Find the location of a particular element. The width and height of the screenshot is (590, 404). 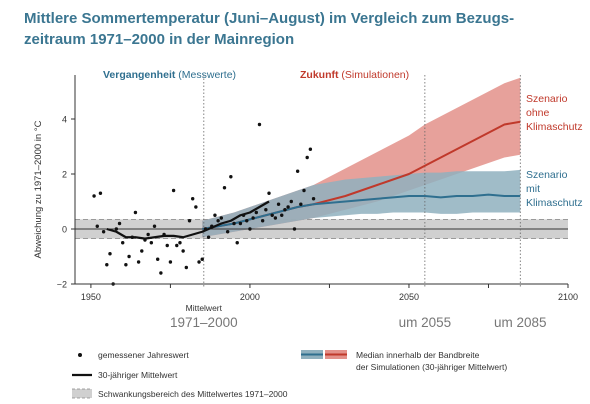

past-section-label: Vergangenheit (Messwerte) is located at coordinates (169, 75).